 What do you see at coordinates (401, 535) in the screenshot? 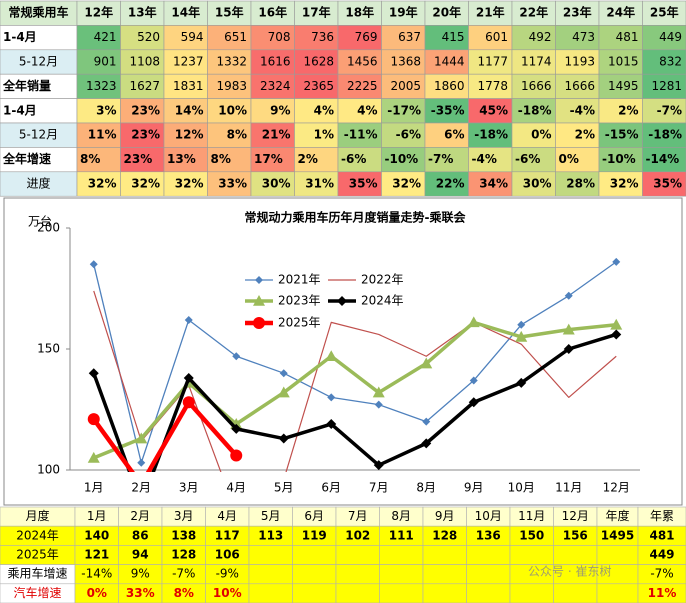
I see `cell-value: 111` at bounding box center [401, 535].